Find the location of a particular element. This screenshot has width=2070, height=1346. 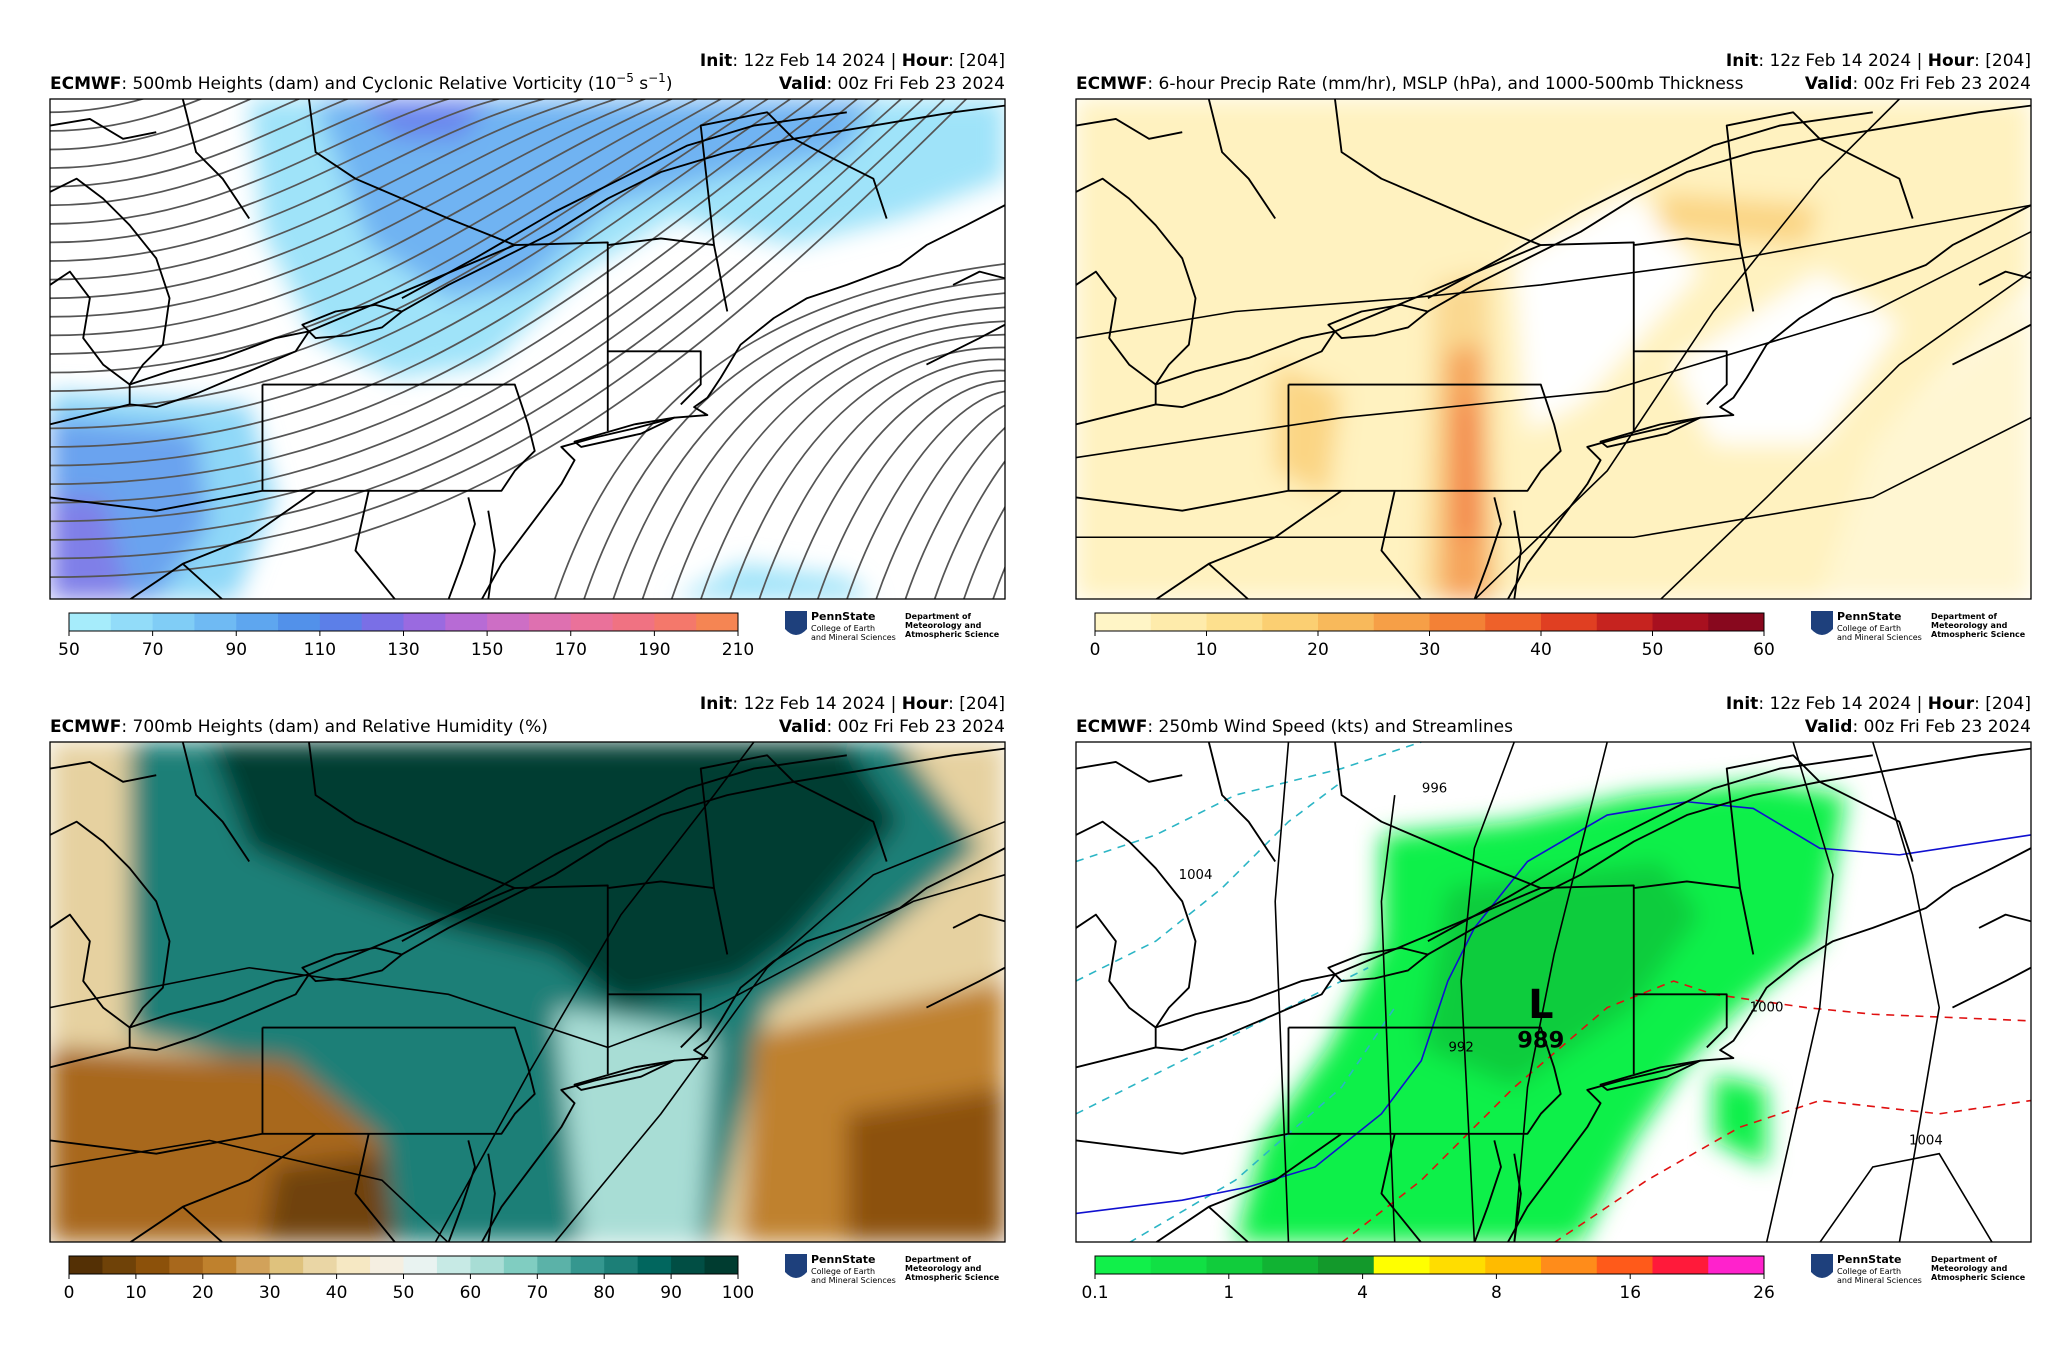

map-label: 989 is located at coordinates (1540, 1040).